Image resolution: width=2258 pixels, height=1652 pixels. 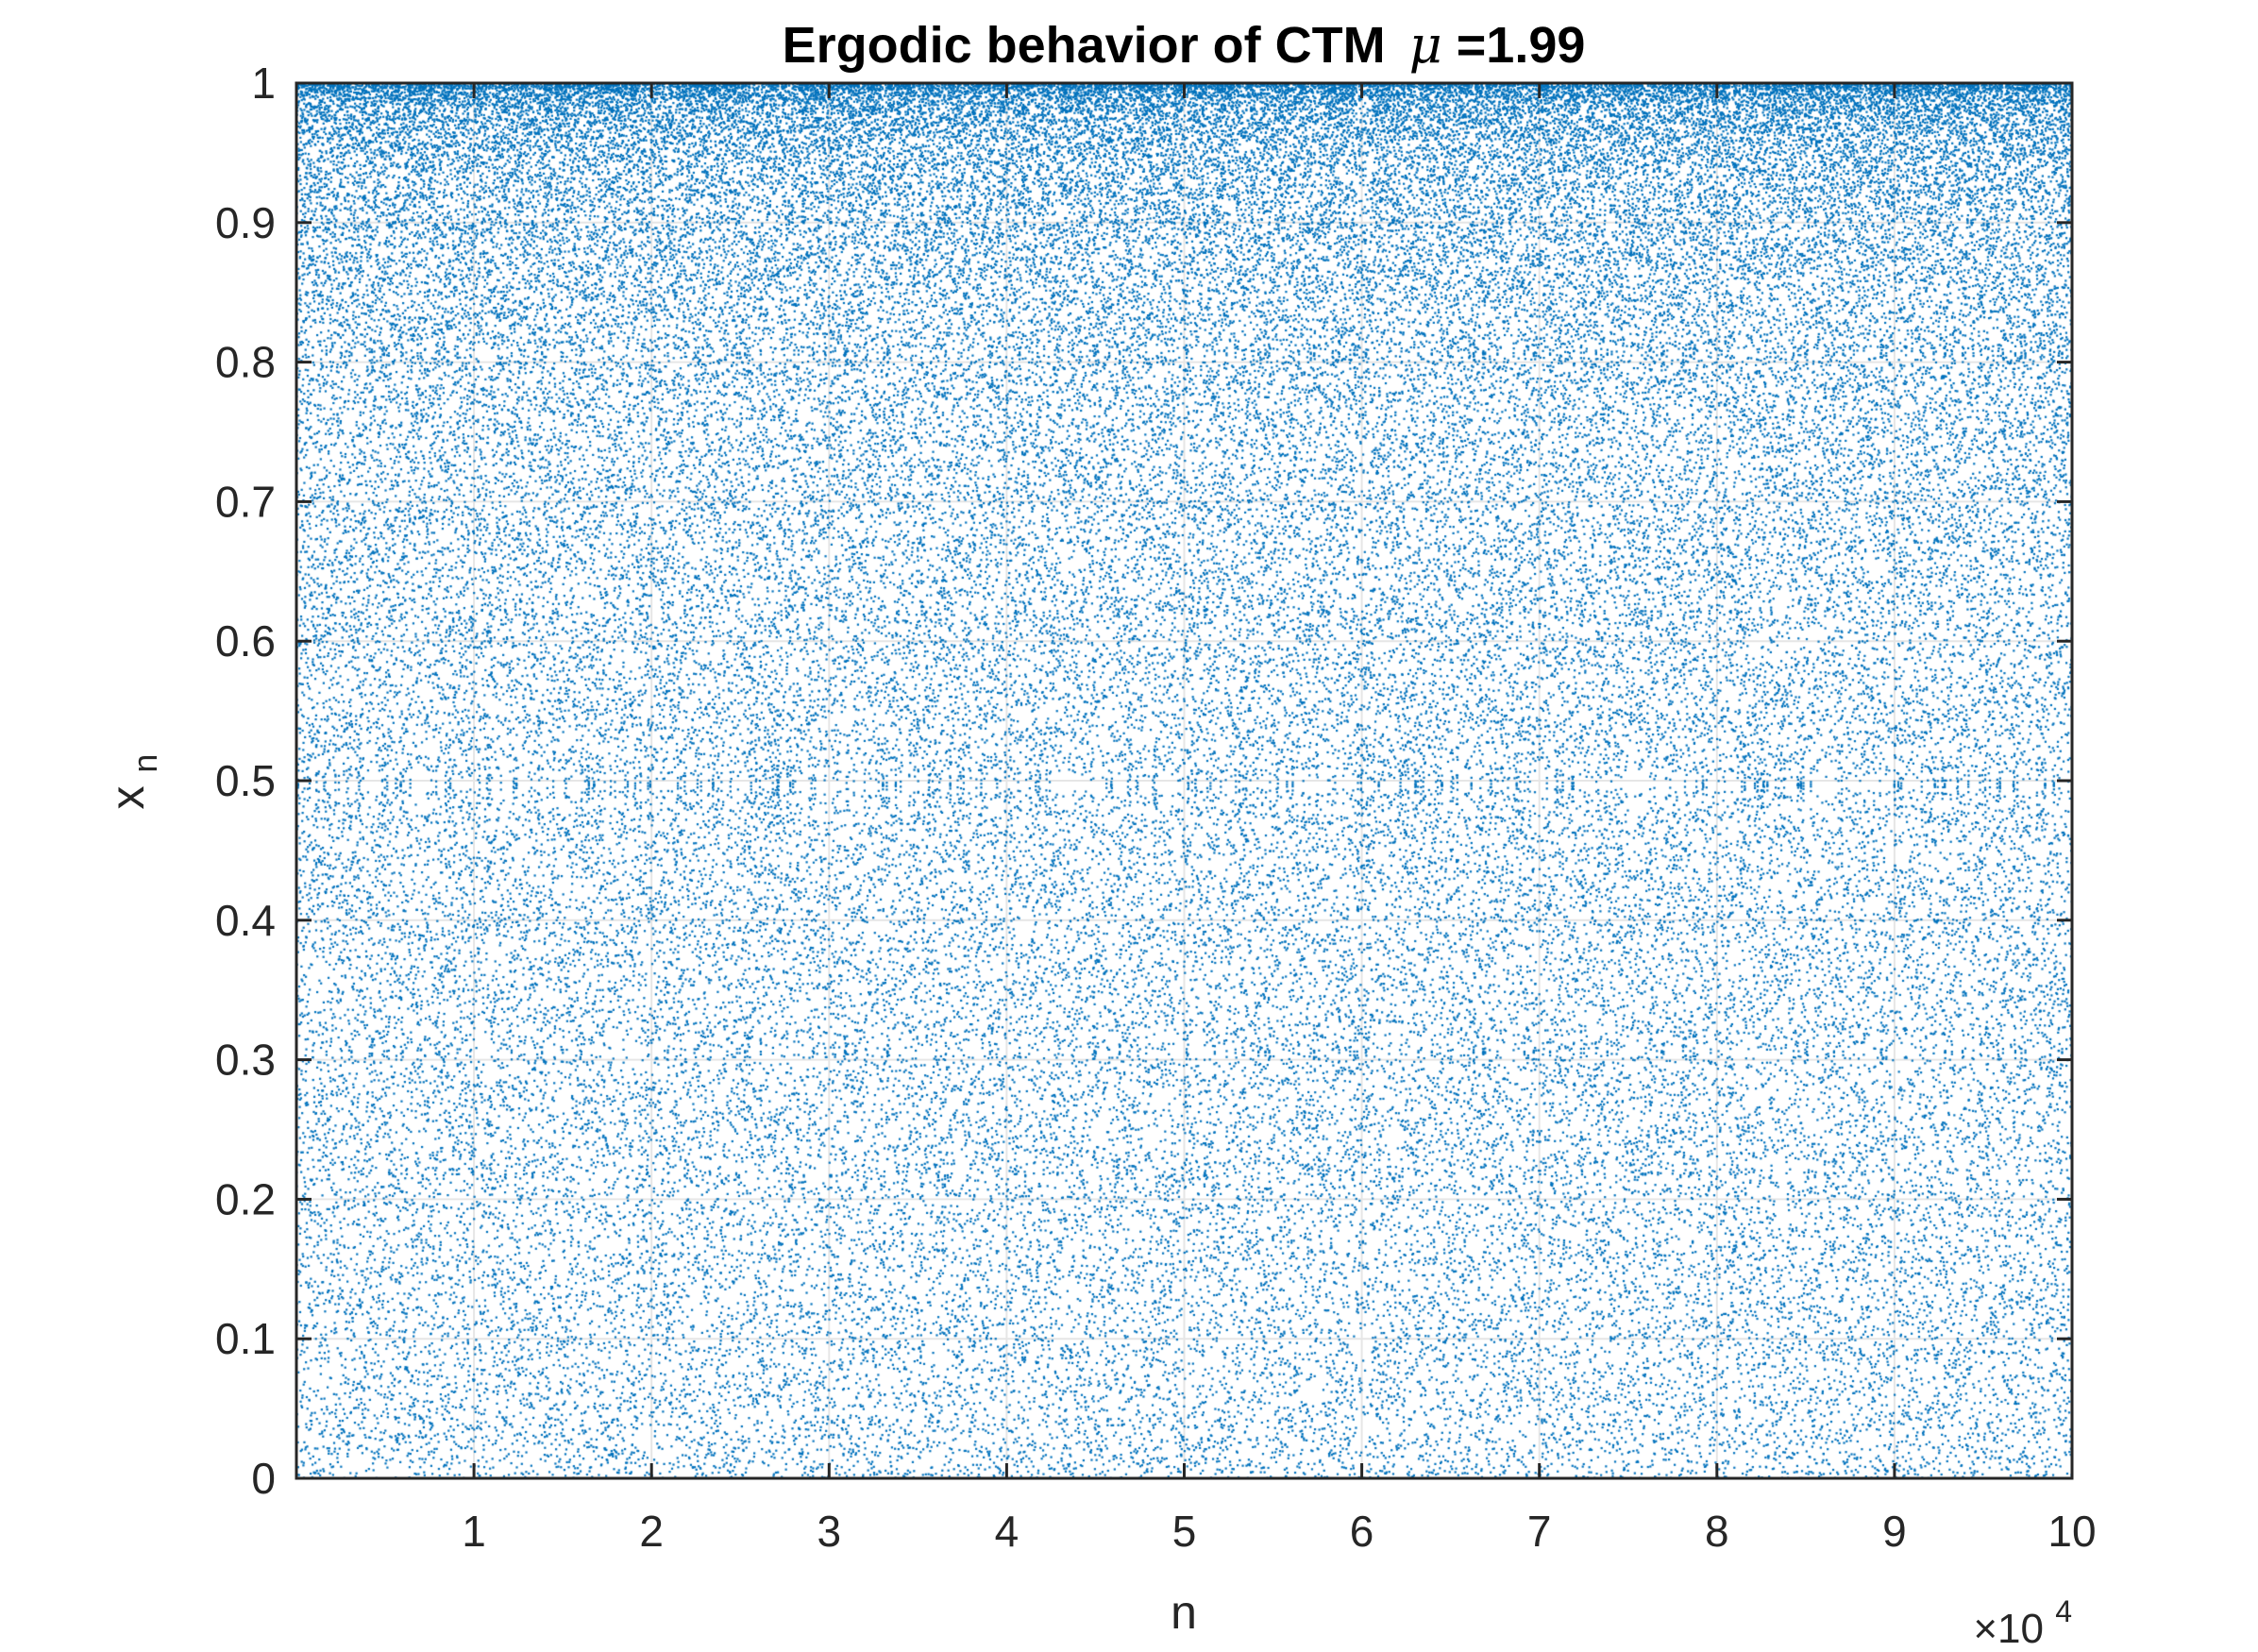 I want to click on chart-title-mu: μ, so click(x=1425, y=45).